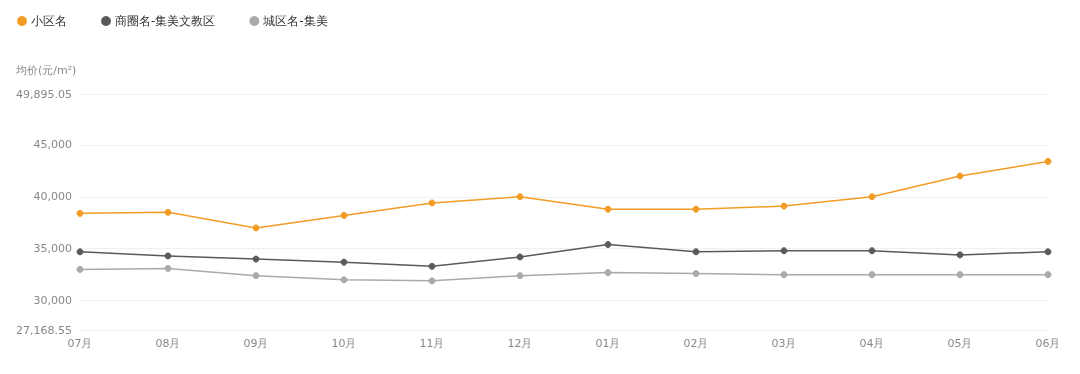  I want to click on x-tick-label: 02月, so click(696, 343).